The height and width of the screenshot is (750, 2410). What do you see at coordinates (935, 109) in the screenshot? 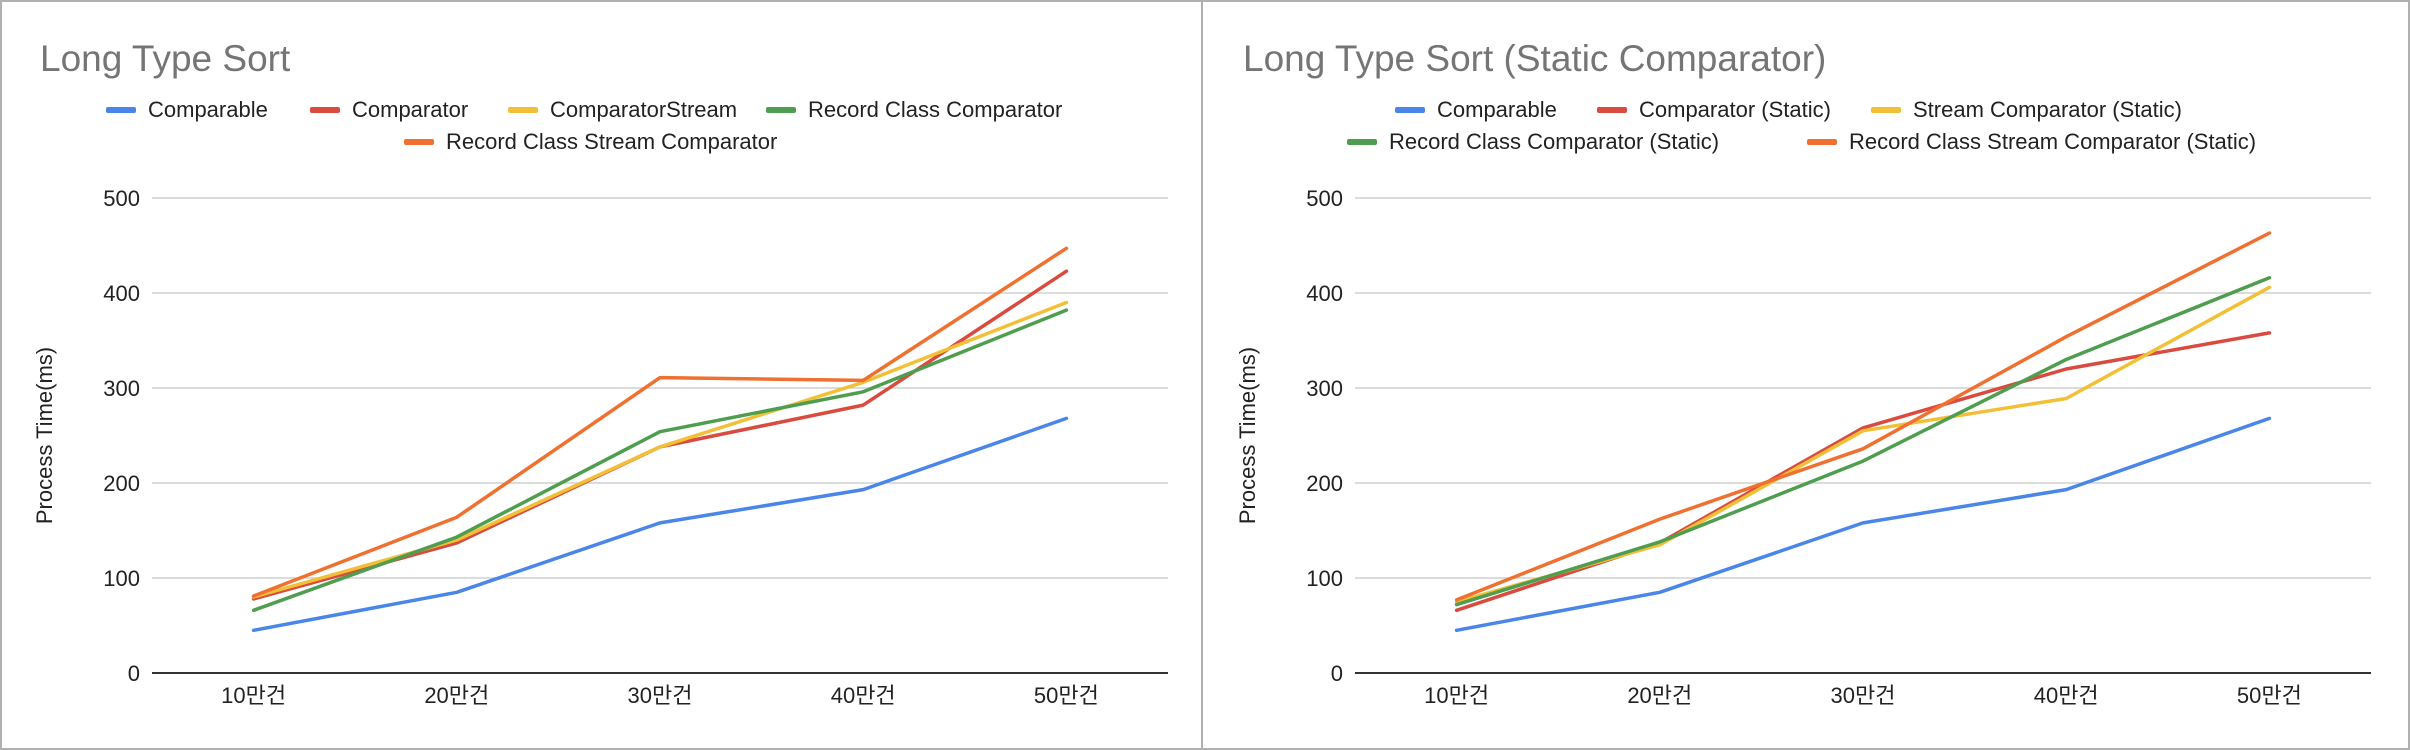
I see `legend-label: Record Class Comparator` at bounding box center [935, 109].